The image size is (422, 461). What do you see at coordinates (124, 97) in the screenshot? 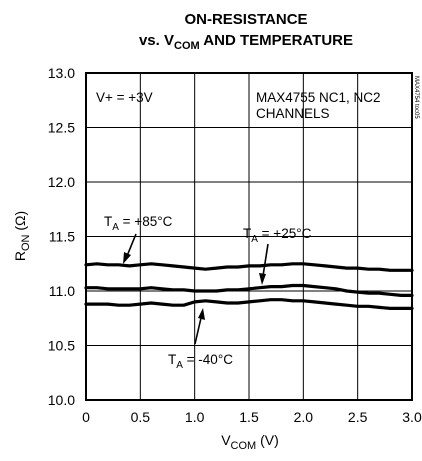
I see `supply-annotation: V+ = +3V` at bounding box center [124, 97].